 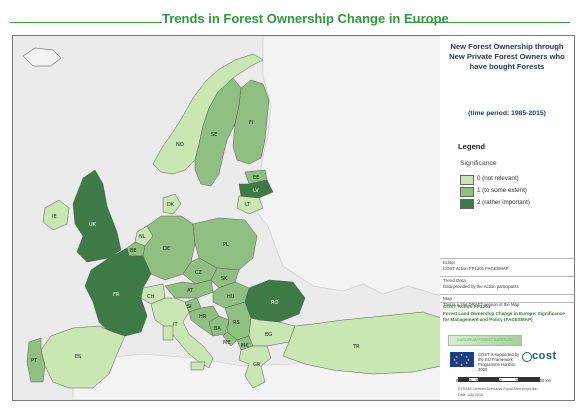 I want to click on label-RS: RS, so click(x=236, y=323).